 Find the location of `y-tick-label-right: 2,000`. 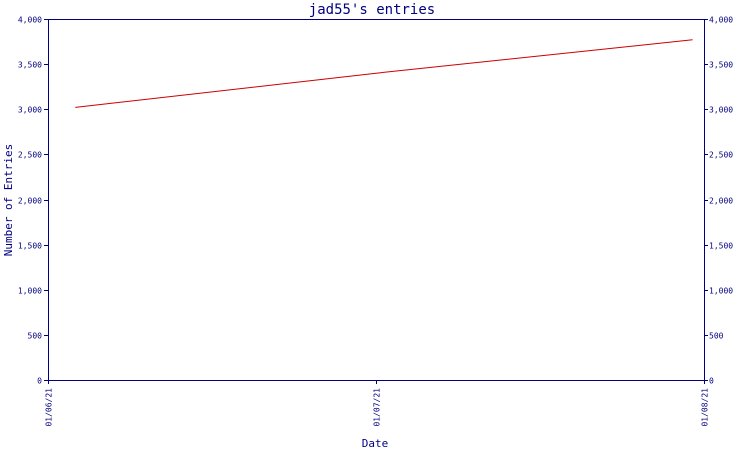

y-tick-label-right: 2,000 is located at coordinates (721, 201).